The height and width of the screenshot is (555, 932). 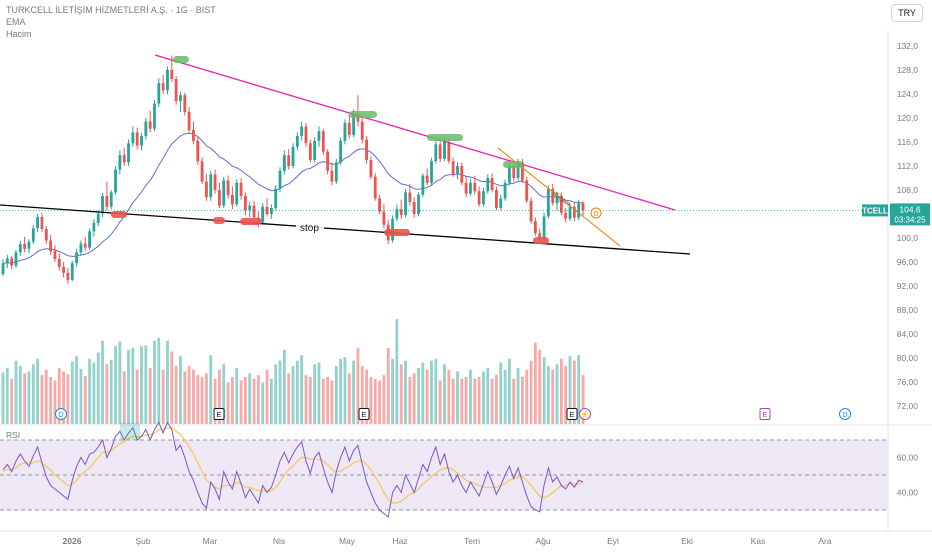 I want to click on rsi-axis-tick: 60,00, so click(x=908, y=458).